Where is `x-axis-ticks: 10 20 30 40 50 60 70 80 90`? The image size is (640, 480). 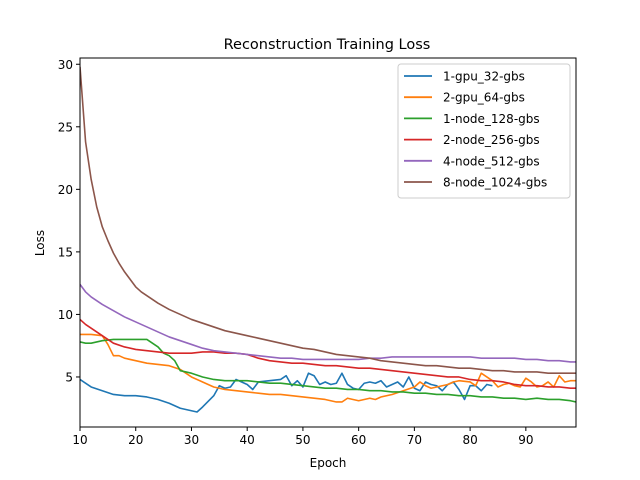 x-axis-ticks: 10 20 30 40 50 60 70 80 90 is located at coordinates (302, 437).